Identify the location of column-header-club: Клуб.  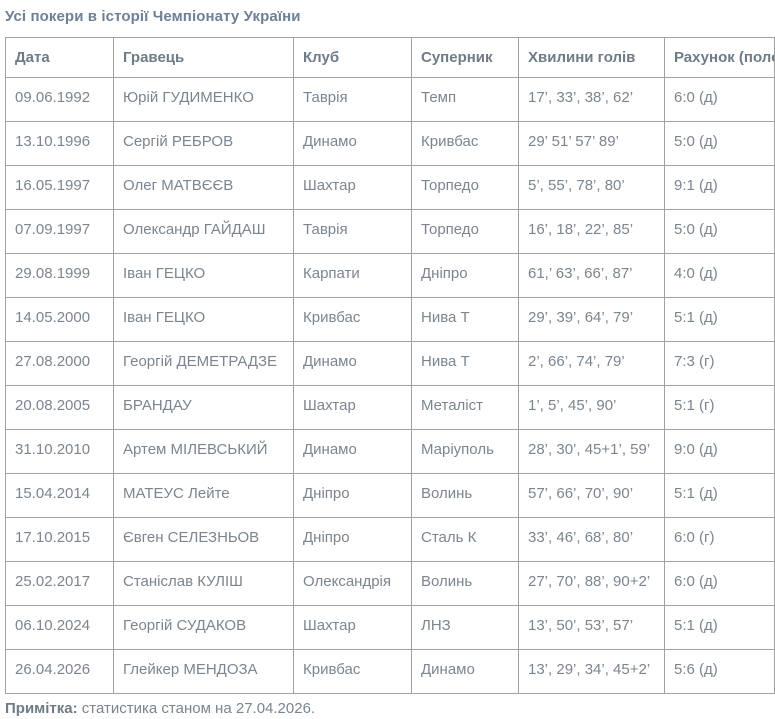
(352, 57).